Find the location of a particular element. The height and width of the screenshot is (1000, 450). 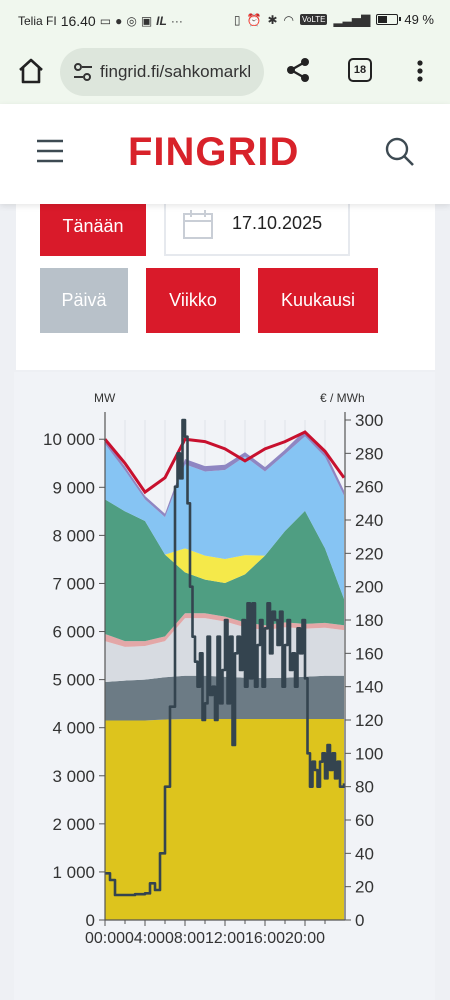

x-tick-label: 20:00 is located at coordinates (305, 938).